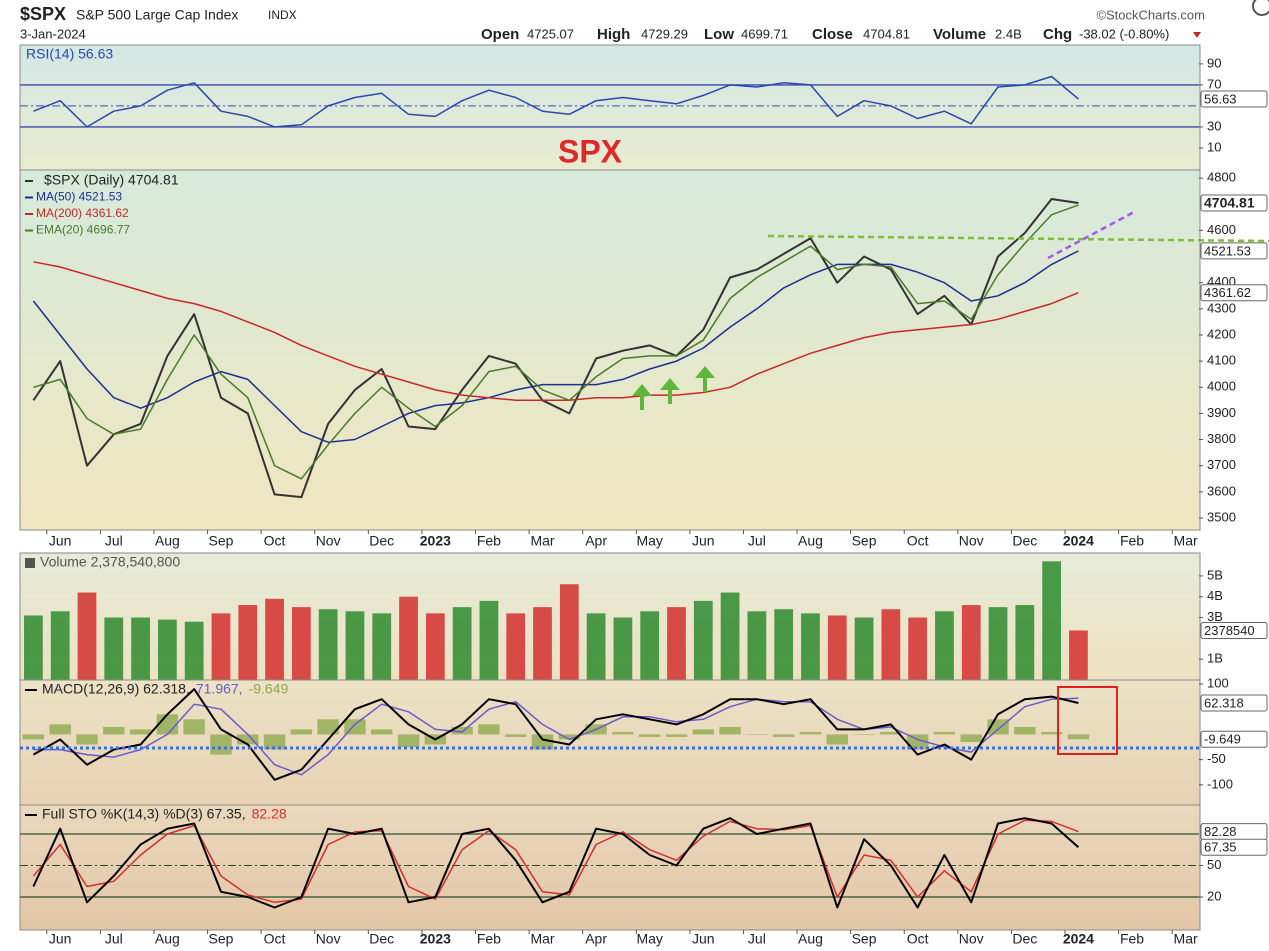  Describe the element at coordinates (1222, 739) in the screenshot. I see `value-badge-label: -9.649` at that location.